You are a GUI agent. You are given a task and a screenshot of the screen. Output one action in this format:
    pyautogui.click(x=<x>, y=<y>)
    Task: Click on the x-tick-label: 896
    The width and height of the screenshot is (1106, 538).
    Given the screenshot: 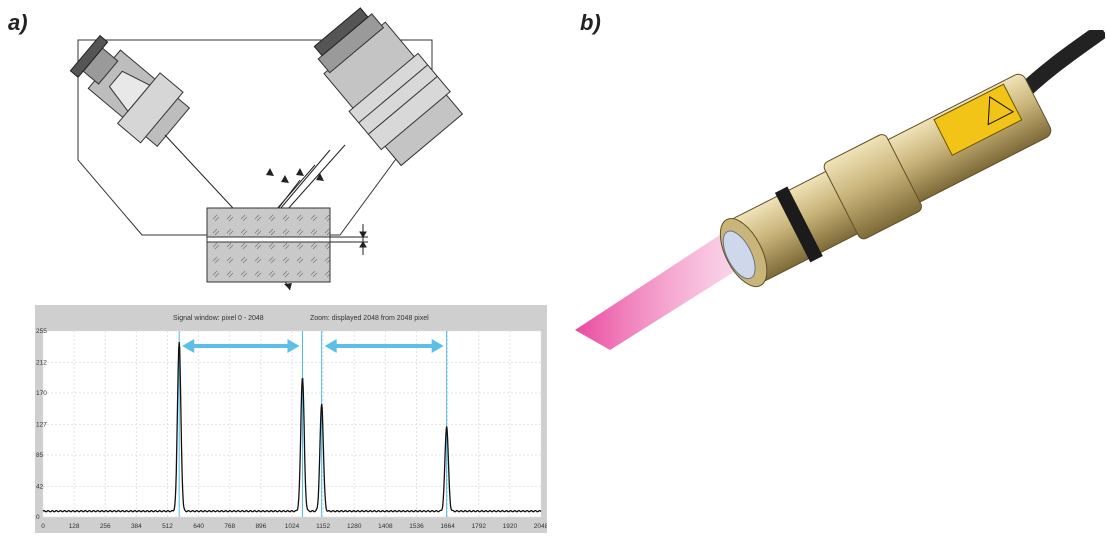 What is the action you would take?
    pyautogui.click(x=260, y=526)
    